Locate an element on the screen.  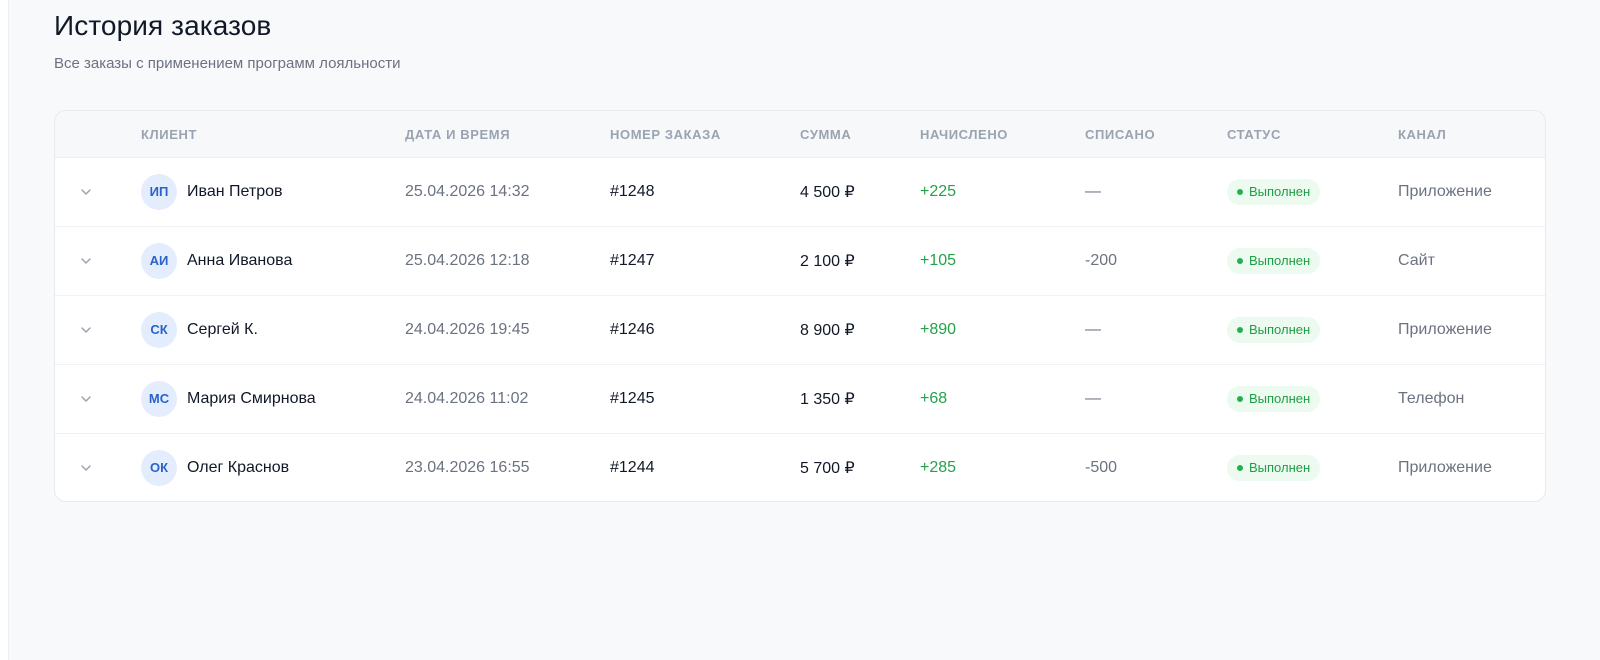
points-earned: +105 is located at coordinates (938, 260).